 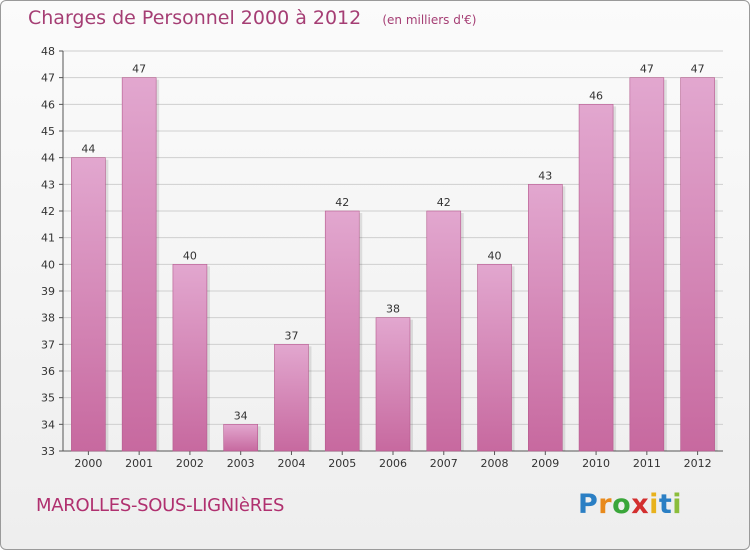 I want to click on bar-2006, so click(x=393, y=384).